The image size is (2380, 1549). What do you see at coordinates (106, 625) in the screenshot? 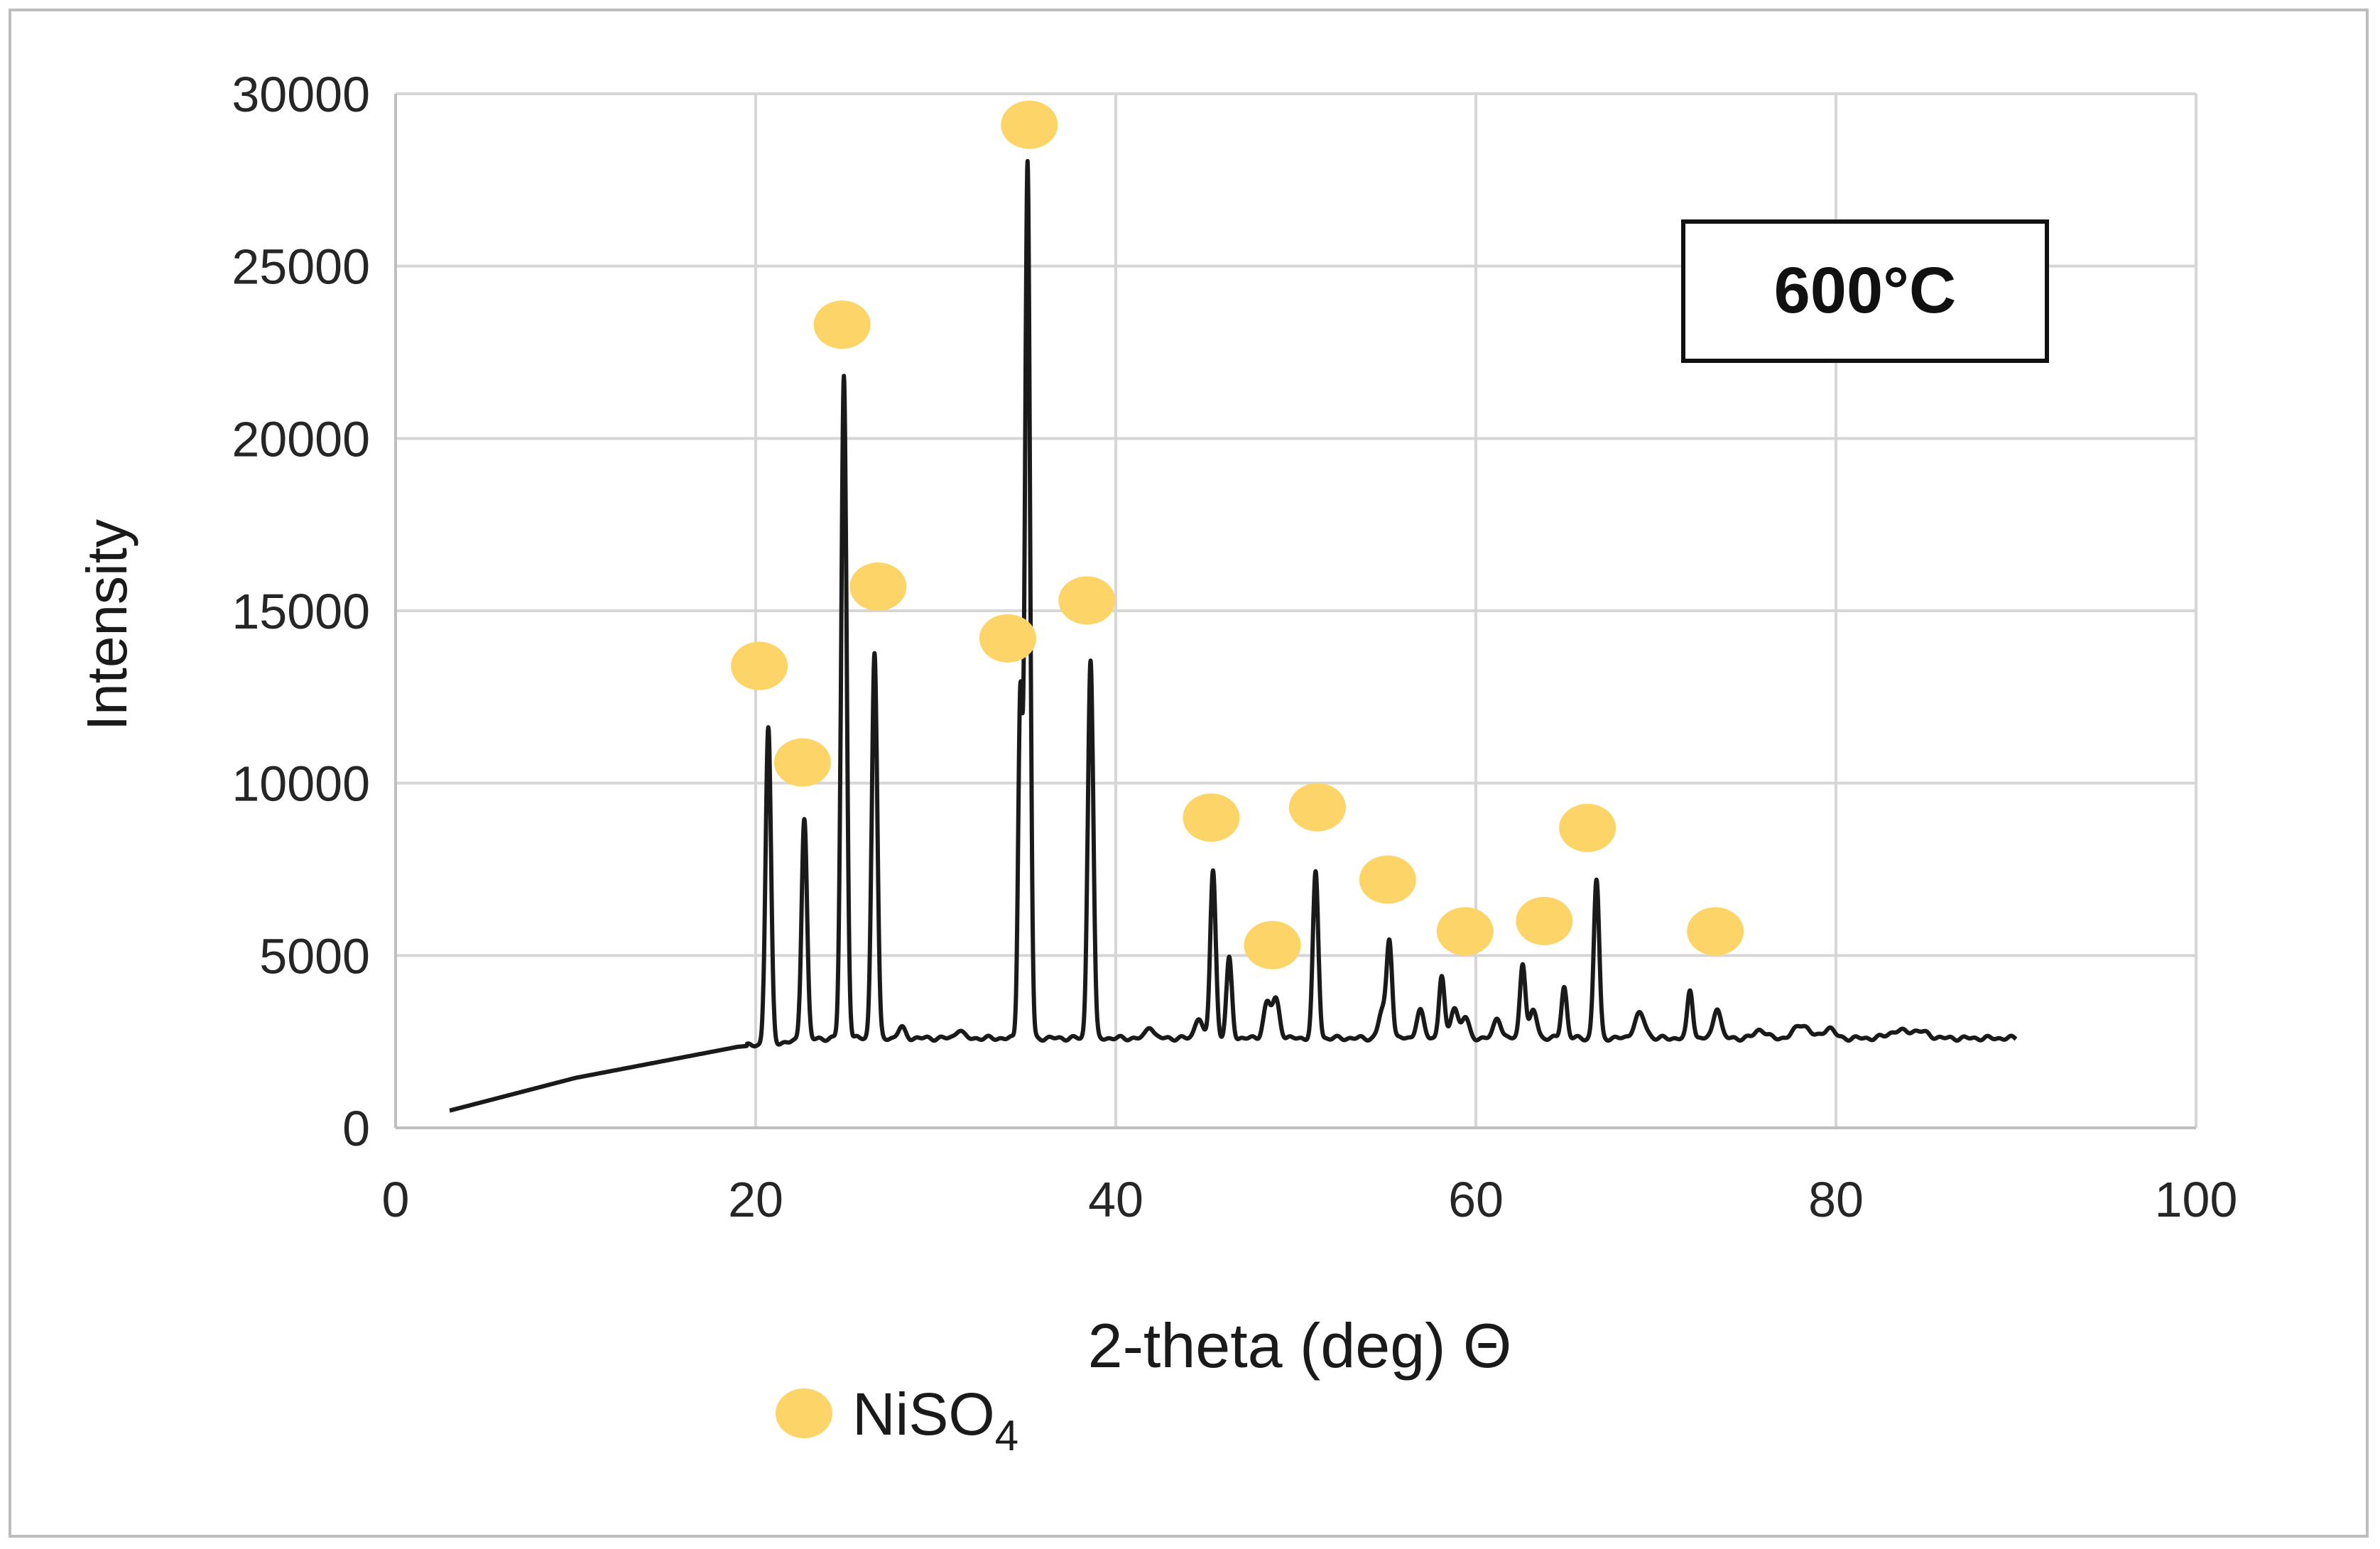
I see `y-axis-title: Intensity` at bounding box center [106, 625].